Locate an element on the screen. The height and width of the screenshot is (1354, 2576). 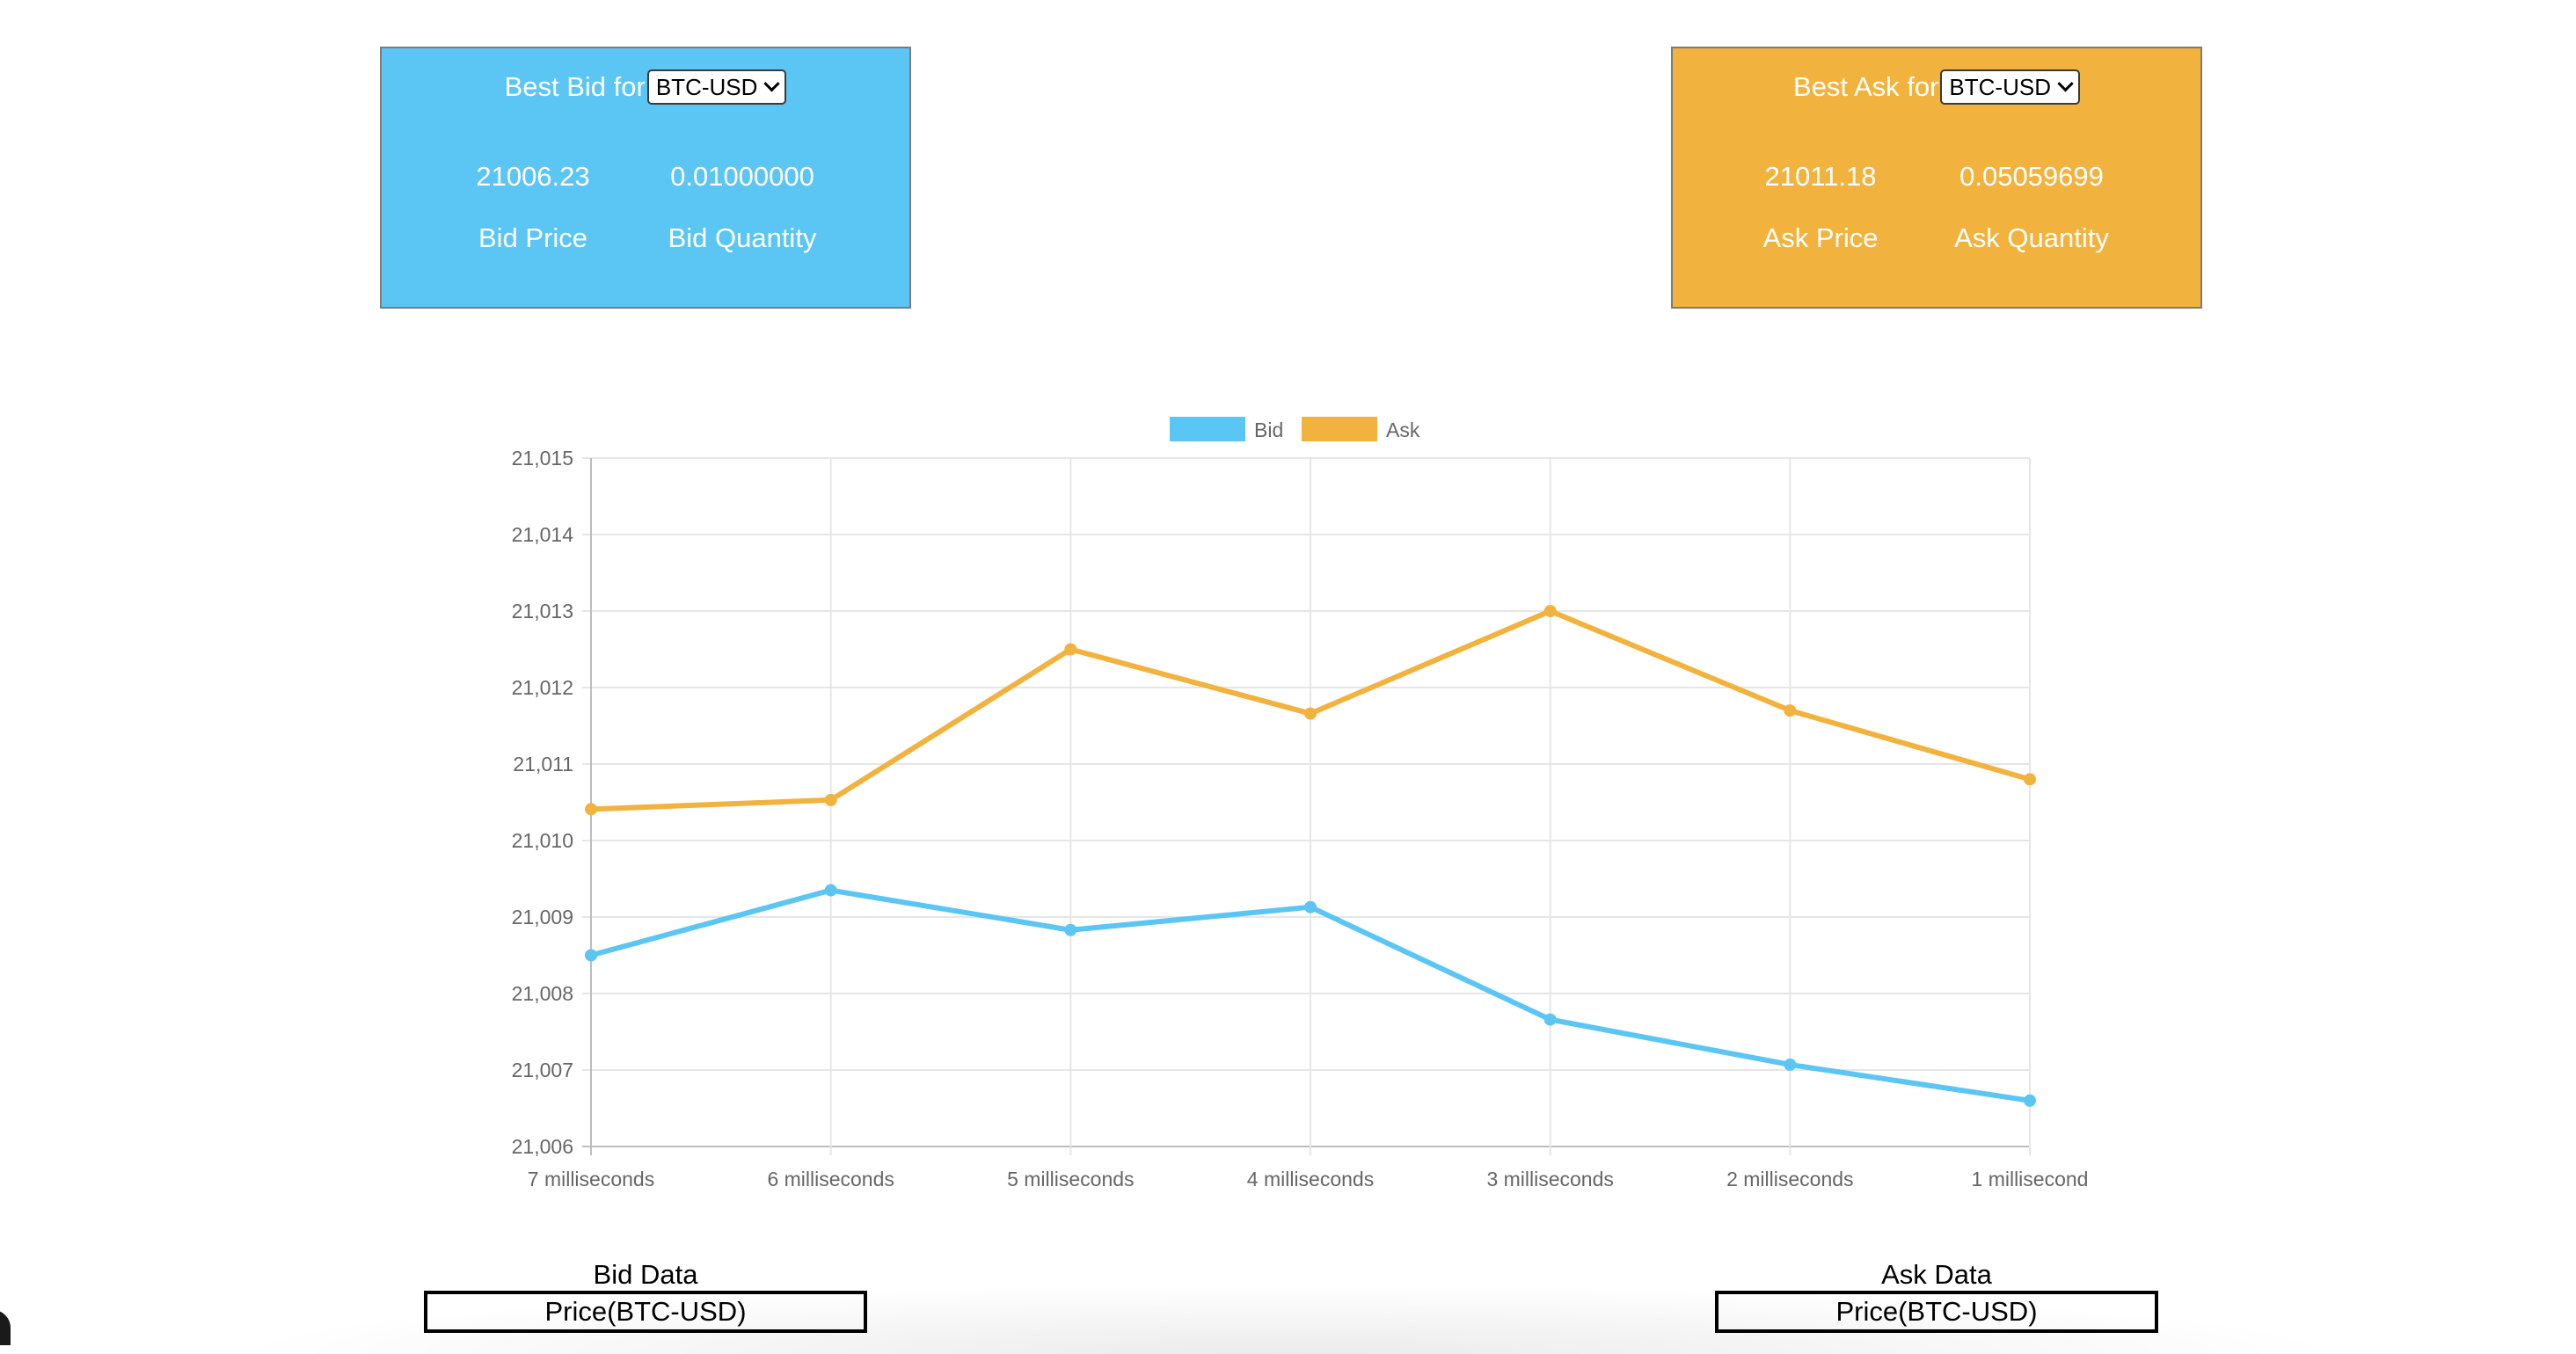
y-tick-label: 21,011 is located at coordinates (543, 764).